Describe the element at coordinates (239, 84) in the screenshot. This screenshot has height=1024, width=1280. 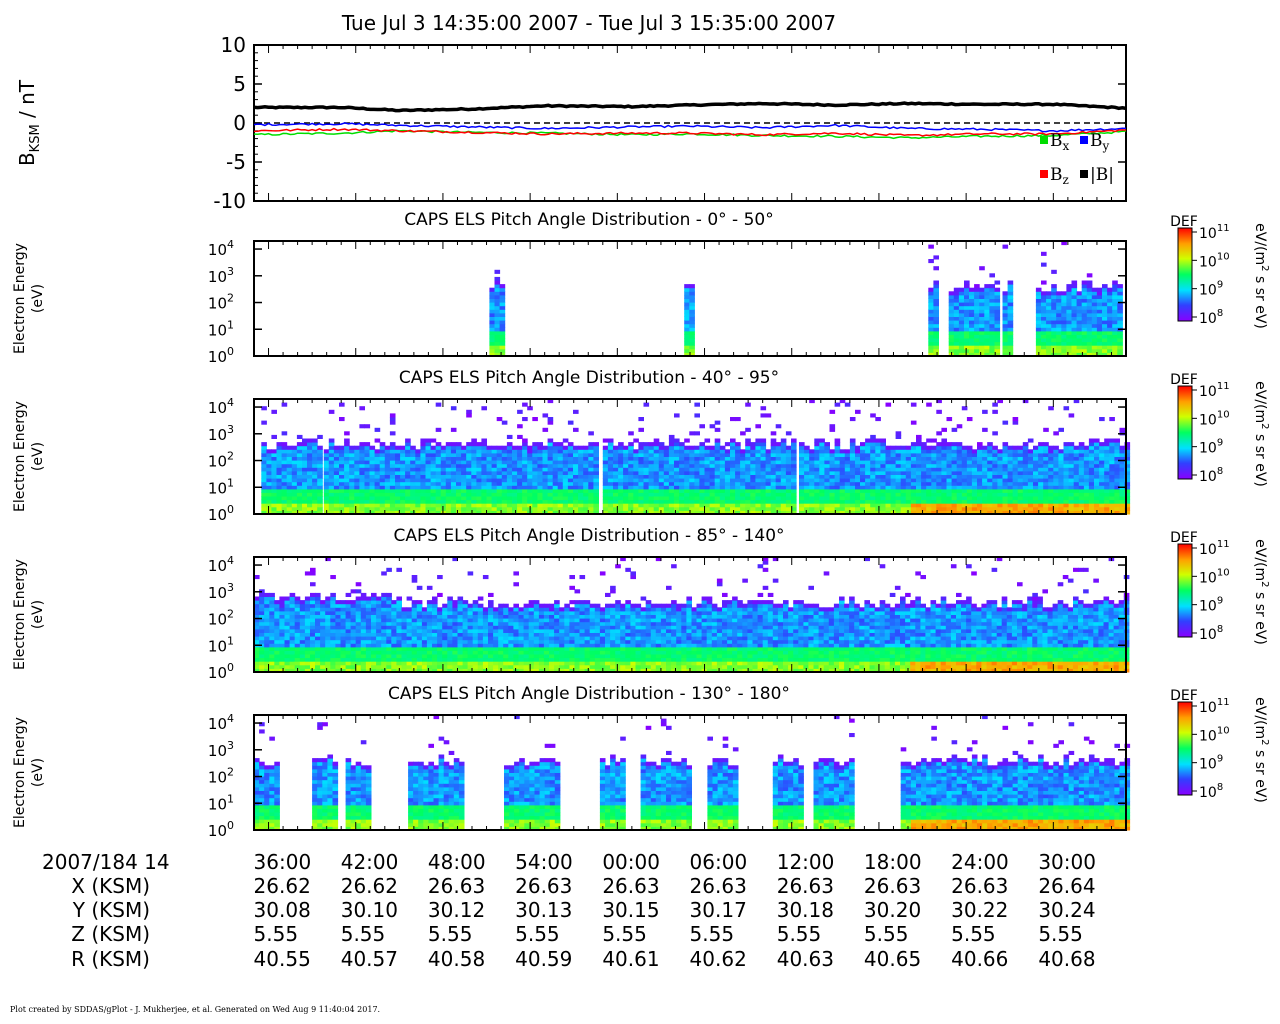
I see `mag-y-tick-label: 5` at that location.